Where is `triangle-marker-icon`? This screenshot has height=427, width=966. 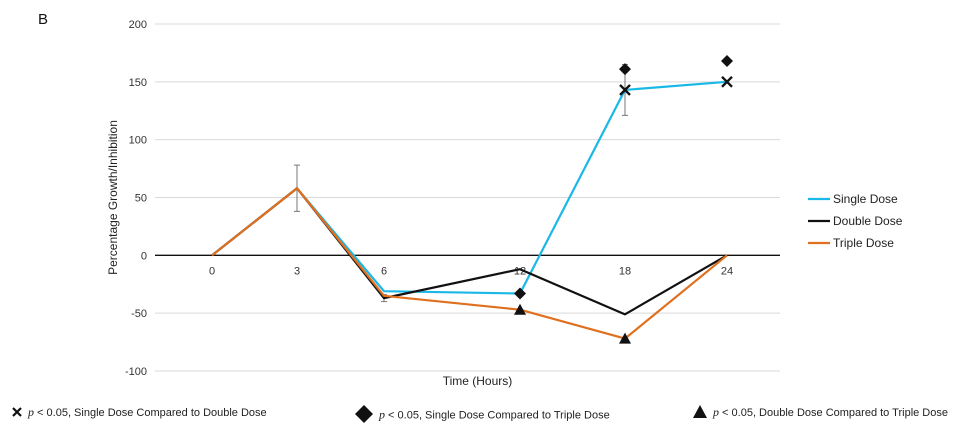
triangle-marker-icon is located at coordinates (700, 413).